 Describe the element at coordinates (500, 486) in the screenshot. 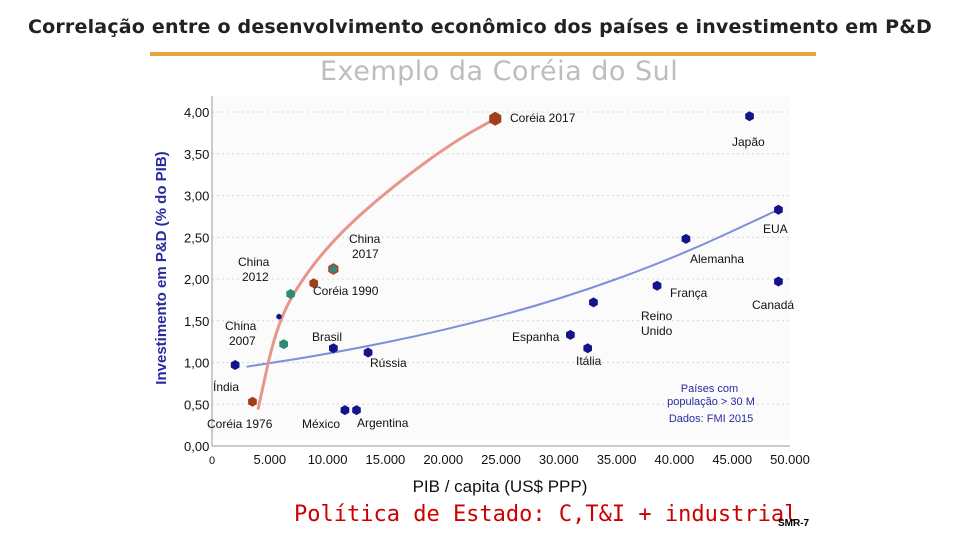

I see `x-axis-label: PIB / capita (US$ PPP)` at that location.